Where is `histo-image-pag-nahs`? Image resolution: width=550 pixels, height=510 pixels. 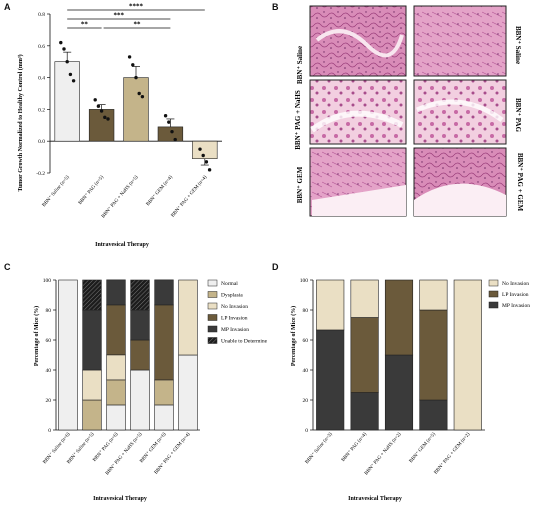 histo-image-pag-nahs is located at coordinates (358, 112).